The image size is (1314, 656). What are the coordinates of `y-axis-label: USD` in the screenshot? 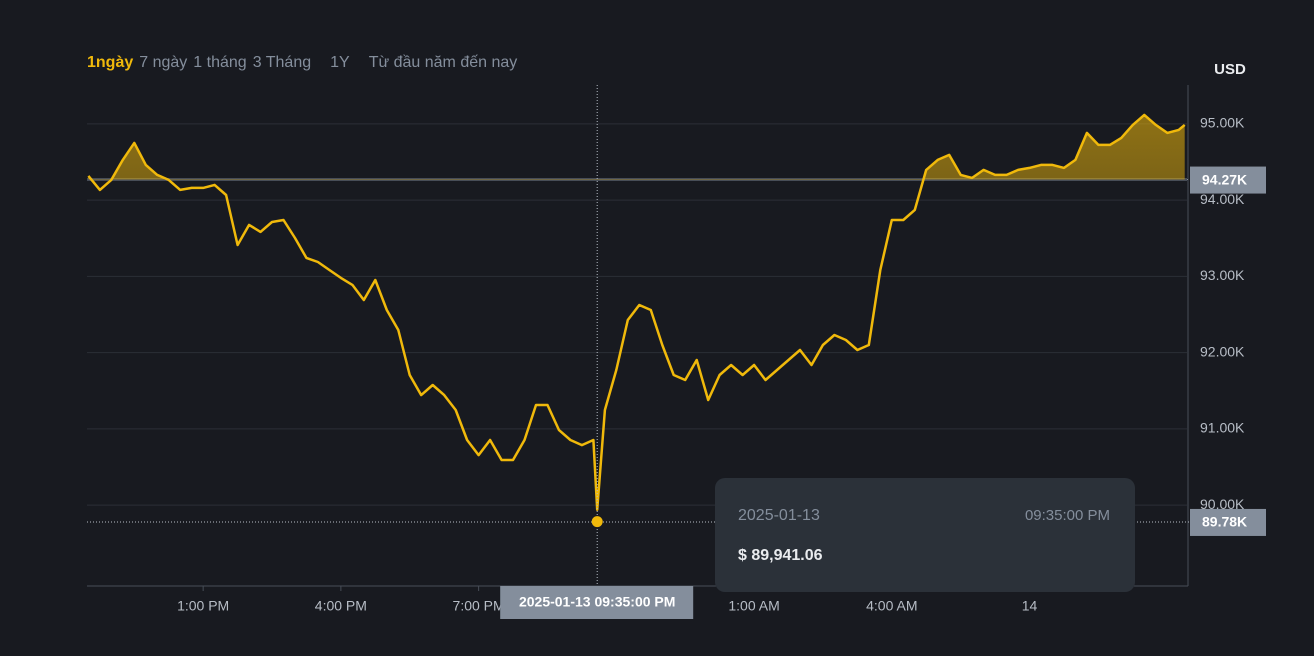 It's located at (1230, 69).